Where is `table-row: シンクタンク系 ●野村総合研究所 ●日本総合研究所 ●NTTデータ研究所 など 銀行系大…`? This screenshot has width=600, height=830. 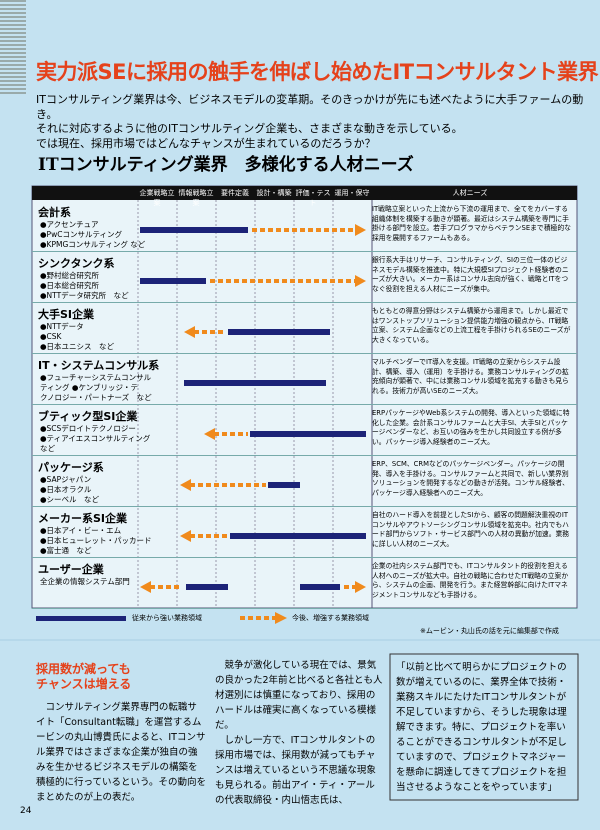
table-row: シンクタンク系 ●野村総合研究所 ●日本総合研究所 ●NTTデータ研究所 など 銀行系大… is located at coordinates (304, 277).